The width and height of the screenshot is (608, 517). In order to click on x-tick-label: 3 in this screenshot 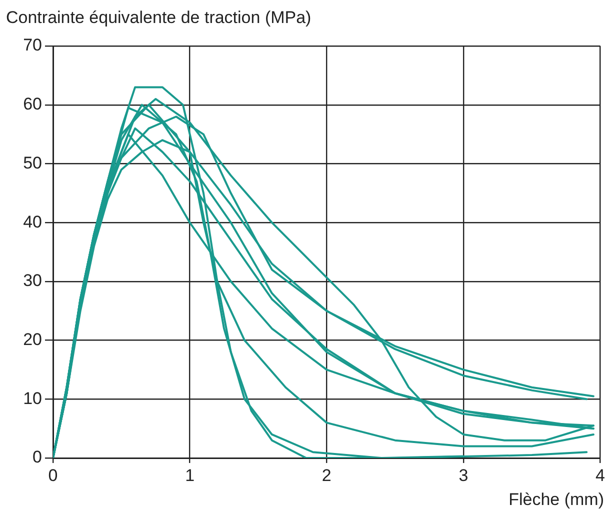, I will do `click(463, 475)`.